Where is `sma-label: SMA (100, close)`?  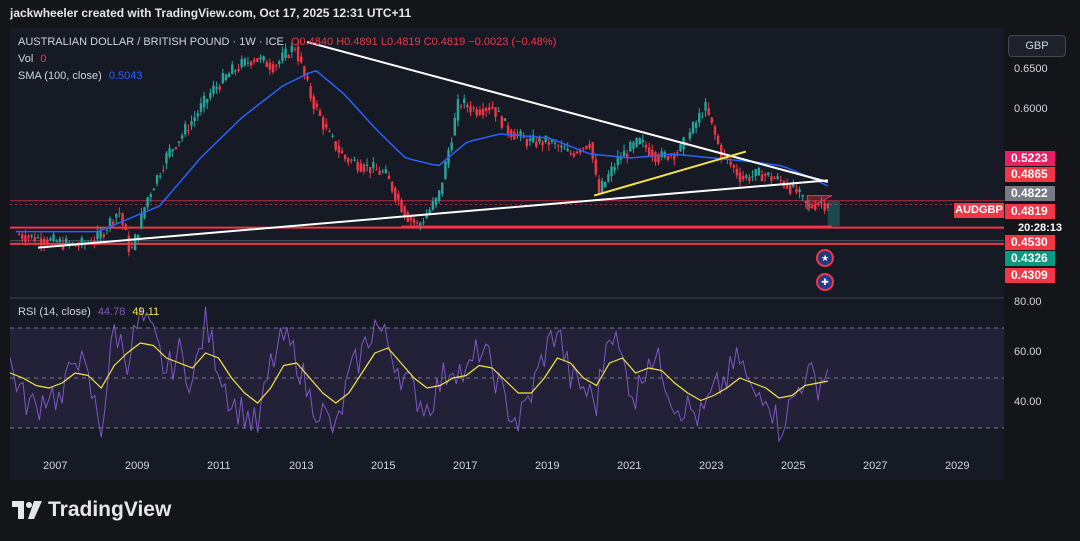 sma-label: SMA (100, close) is located at coordinates (60, 76).